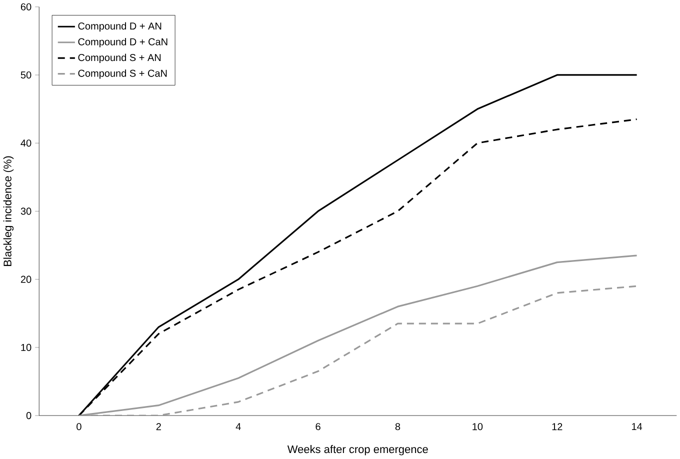  What do you see at coordinates (557, 426) in the screenshot?
I see `x-tick-label: 12` at bounding box center [557, 426].